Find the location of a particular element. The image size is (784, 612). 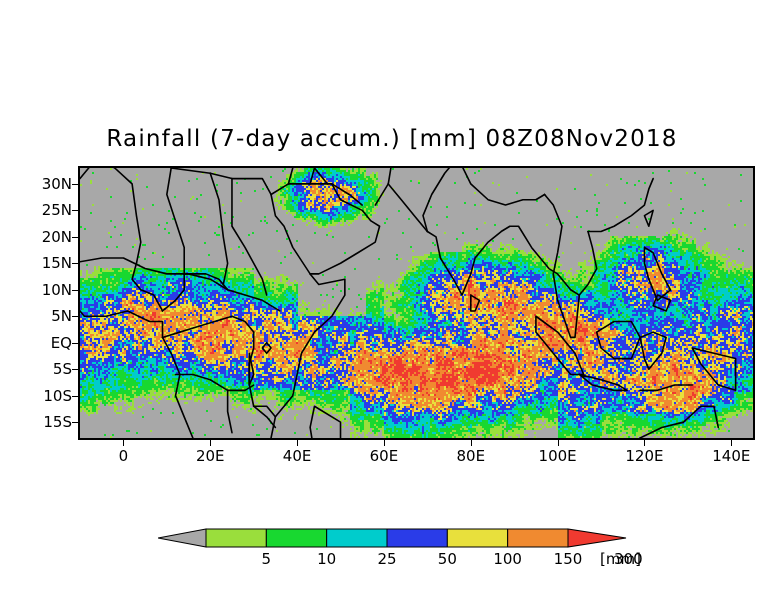

y-axis-label: 10N is located at coordinates (56, 289).